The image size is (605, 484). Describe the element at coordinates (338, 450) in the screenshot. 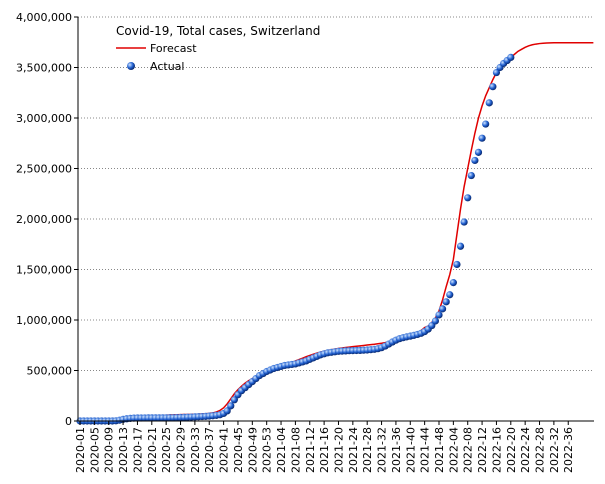

I see `x-tick-label: 2021-20` at that location.